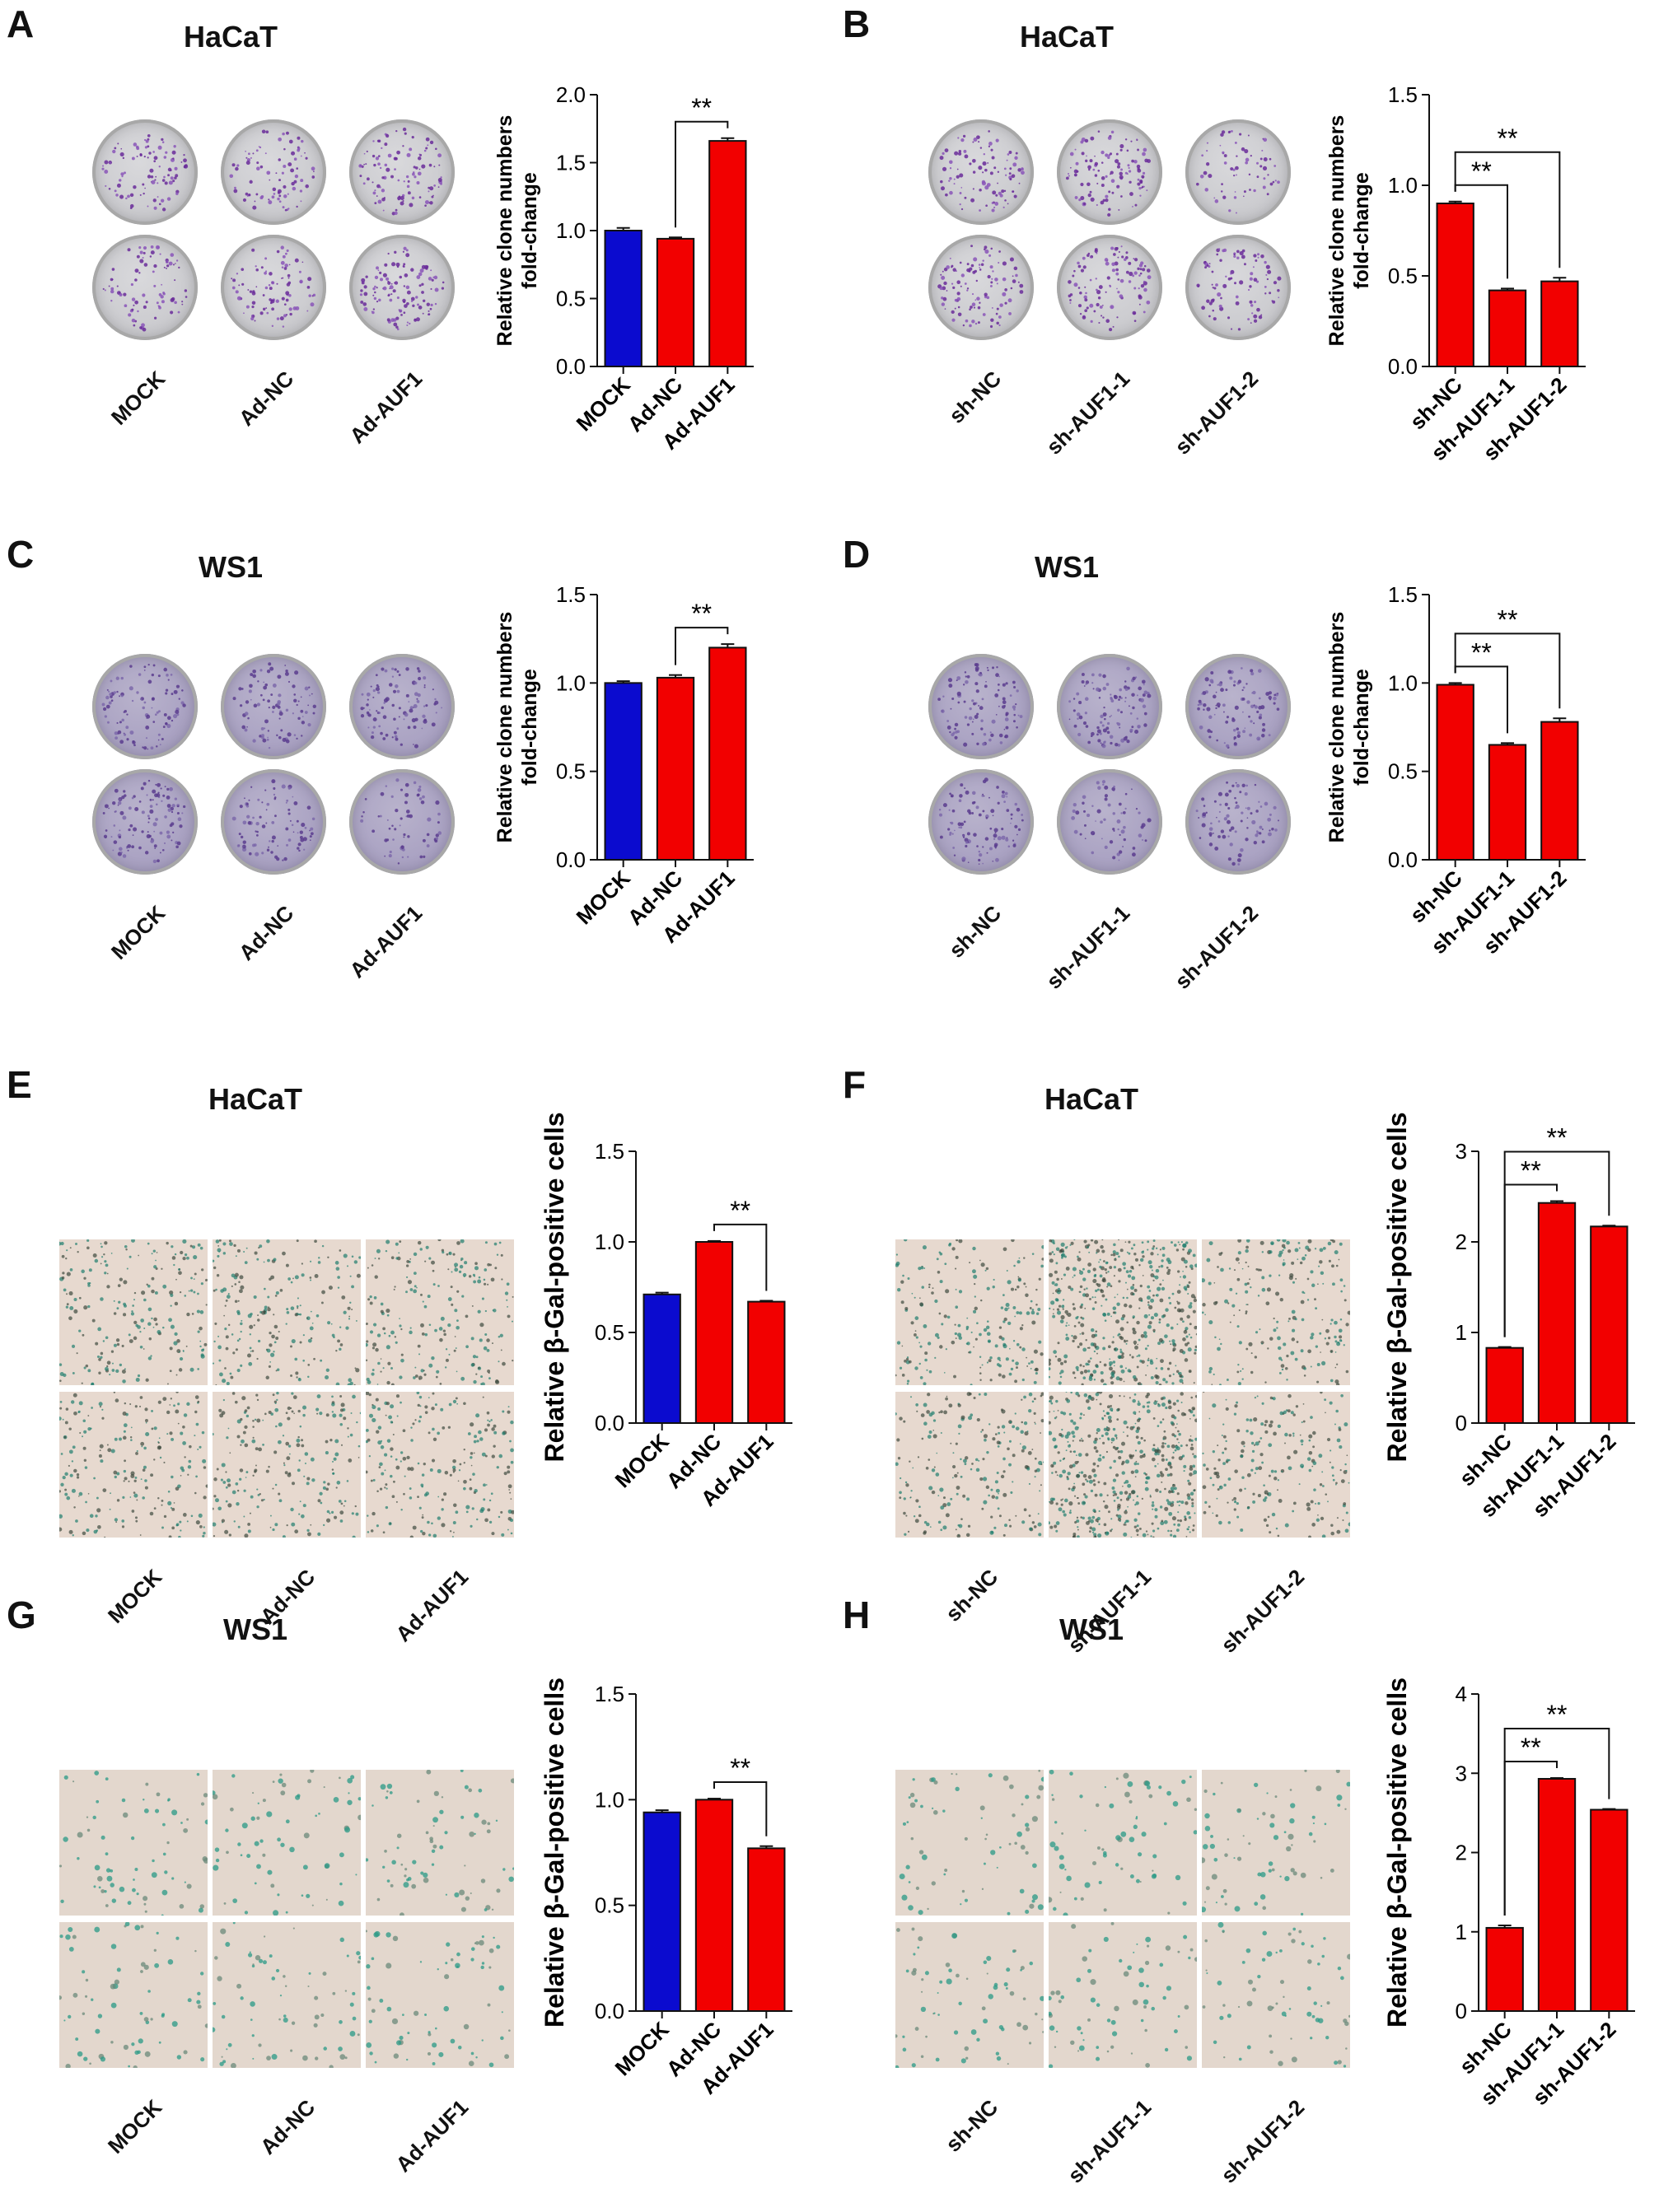 The height and width of the screenshot is (2212, 1673). I want to click on x-tick-label: MOCK, so click(642, 1461).